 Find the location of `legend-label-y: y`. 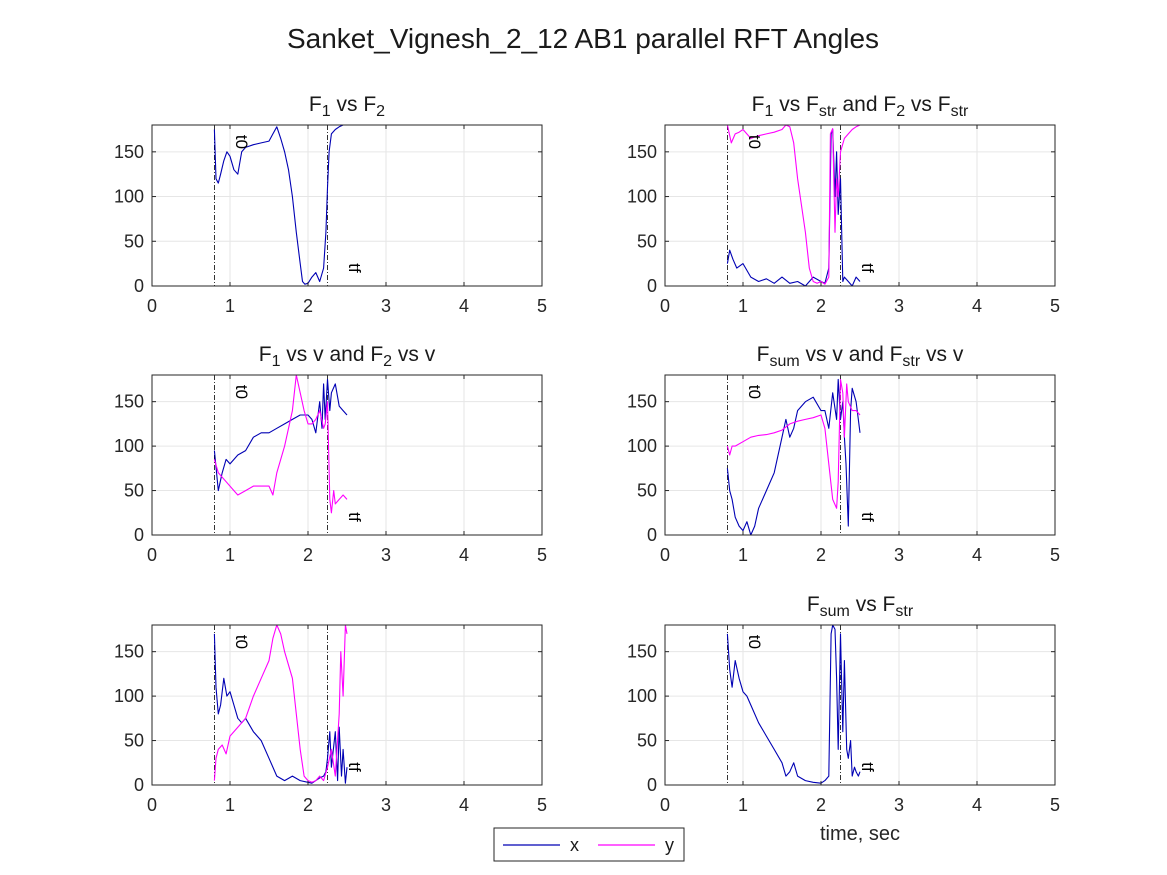

legend-label-y: y is located at coordinates (669, 845).